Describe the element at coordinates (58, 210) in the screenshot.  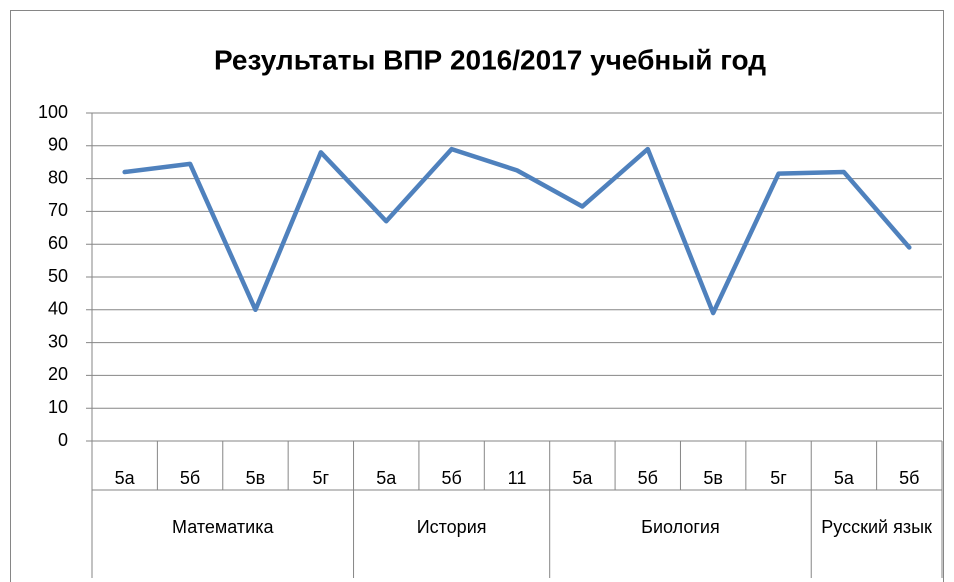
I see `y-tick-label: 70` at that location.